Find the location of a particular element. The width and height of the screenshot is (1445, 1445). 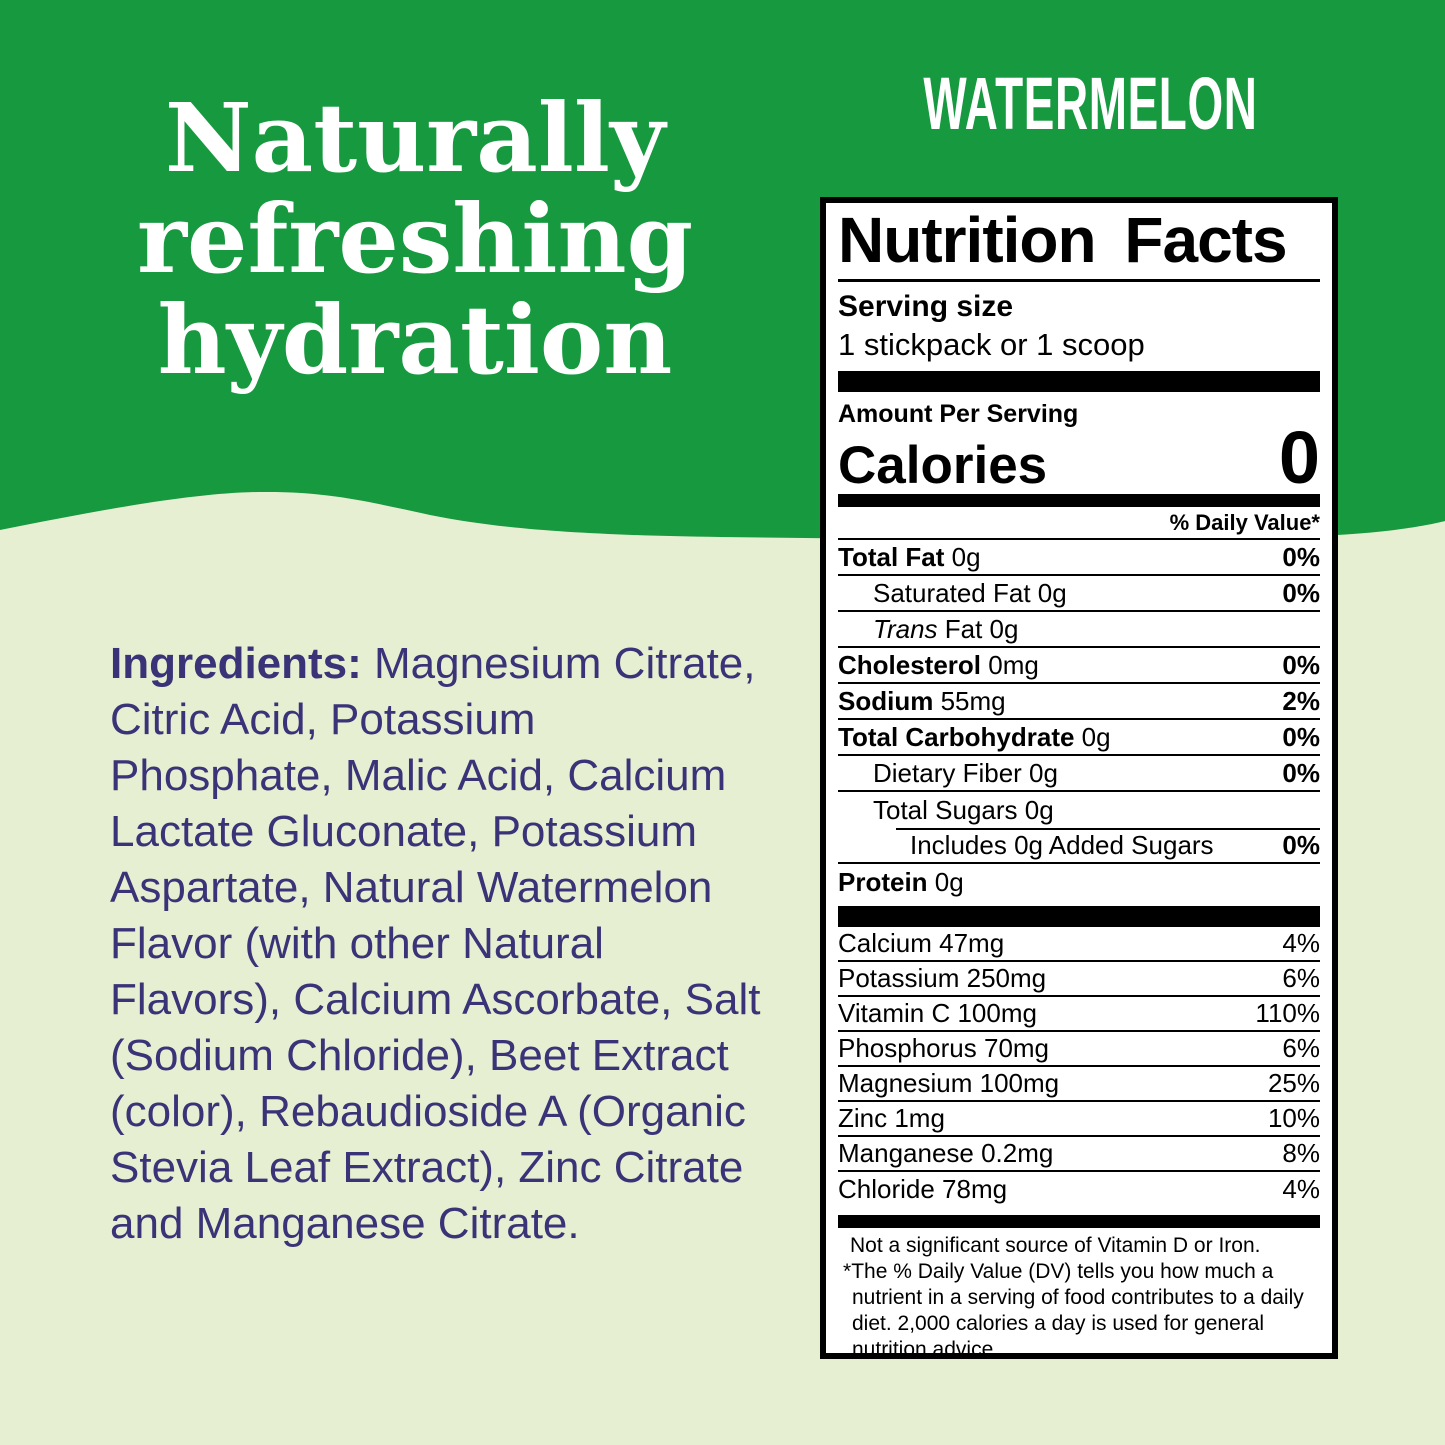

headline-line-2: refreshing is located at coordinates (415, 239).